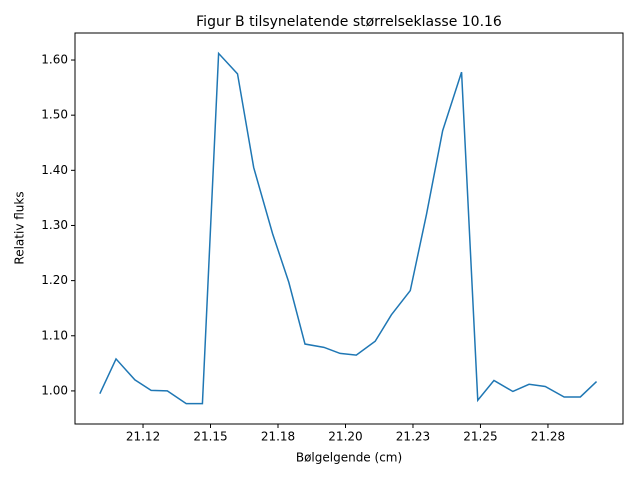 The image size is (640, 480). What do you see at coordinates (54, 170) in the screenshot?
I see `y-tick-label: 1.40` at bounding box center [54, 170].